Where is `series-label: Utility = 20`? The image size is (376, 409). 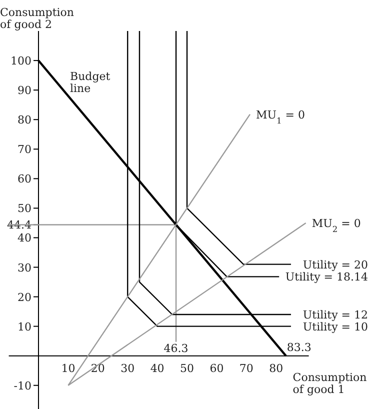 series-label: Utility = 20 is located at coordinates (335, 265).